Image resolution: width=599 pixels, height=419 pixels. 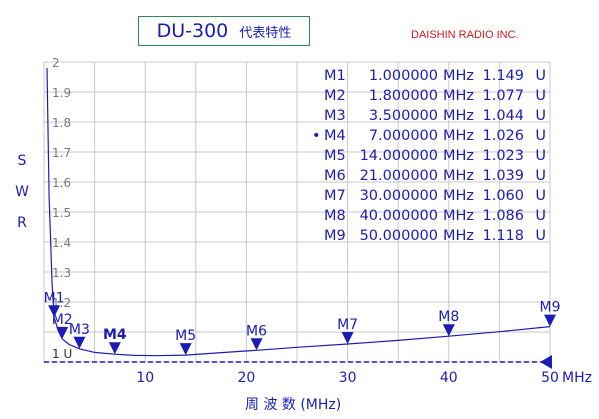 What do you see at coordinates (56, 63) in the screenshot?
I see `y-tick-label: 2` at bounding box center [56, 63].